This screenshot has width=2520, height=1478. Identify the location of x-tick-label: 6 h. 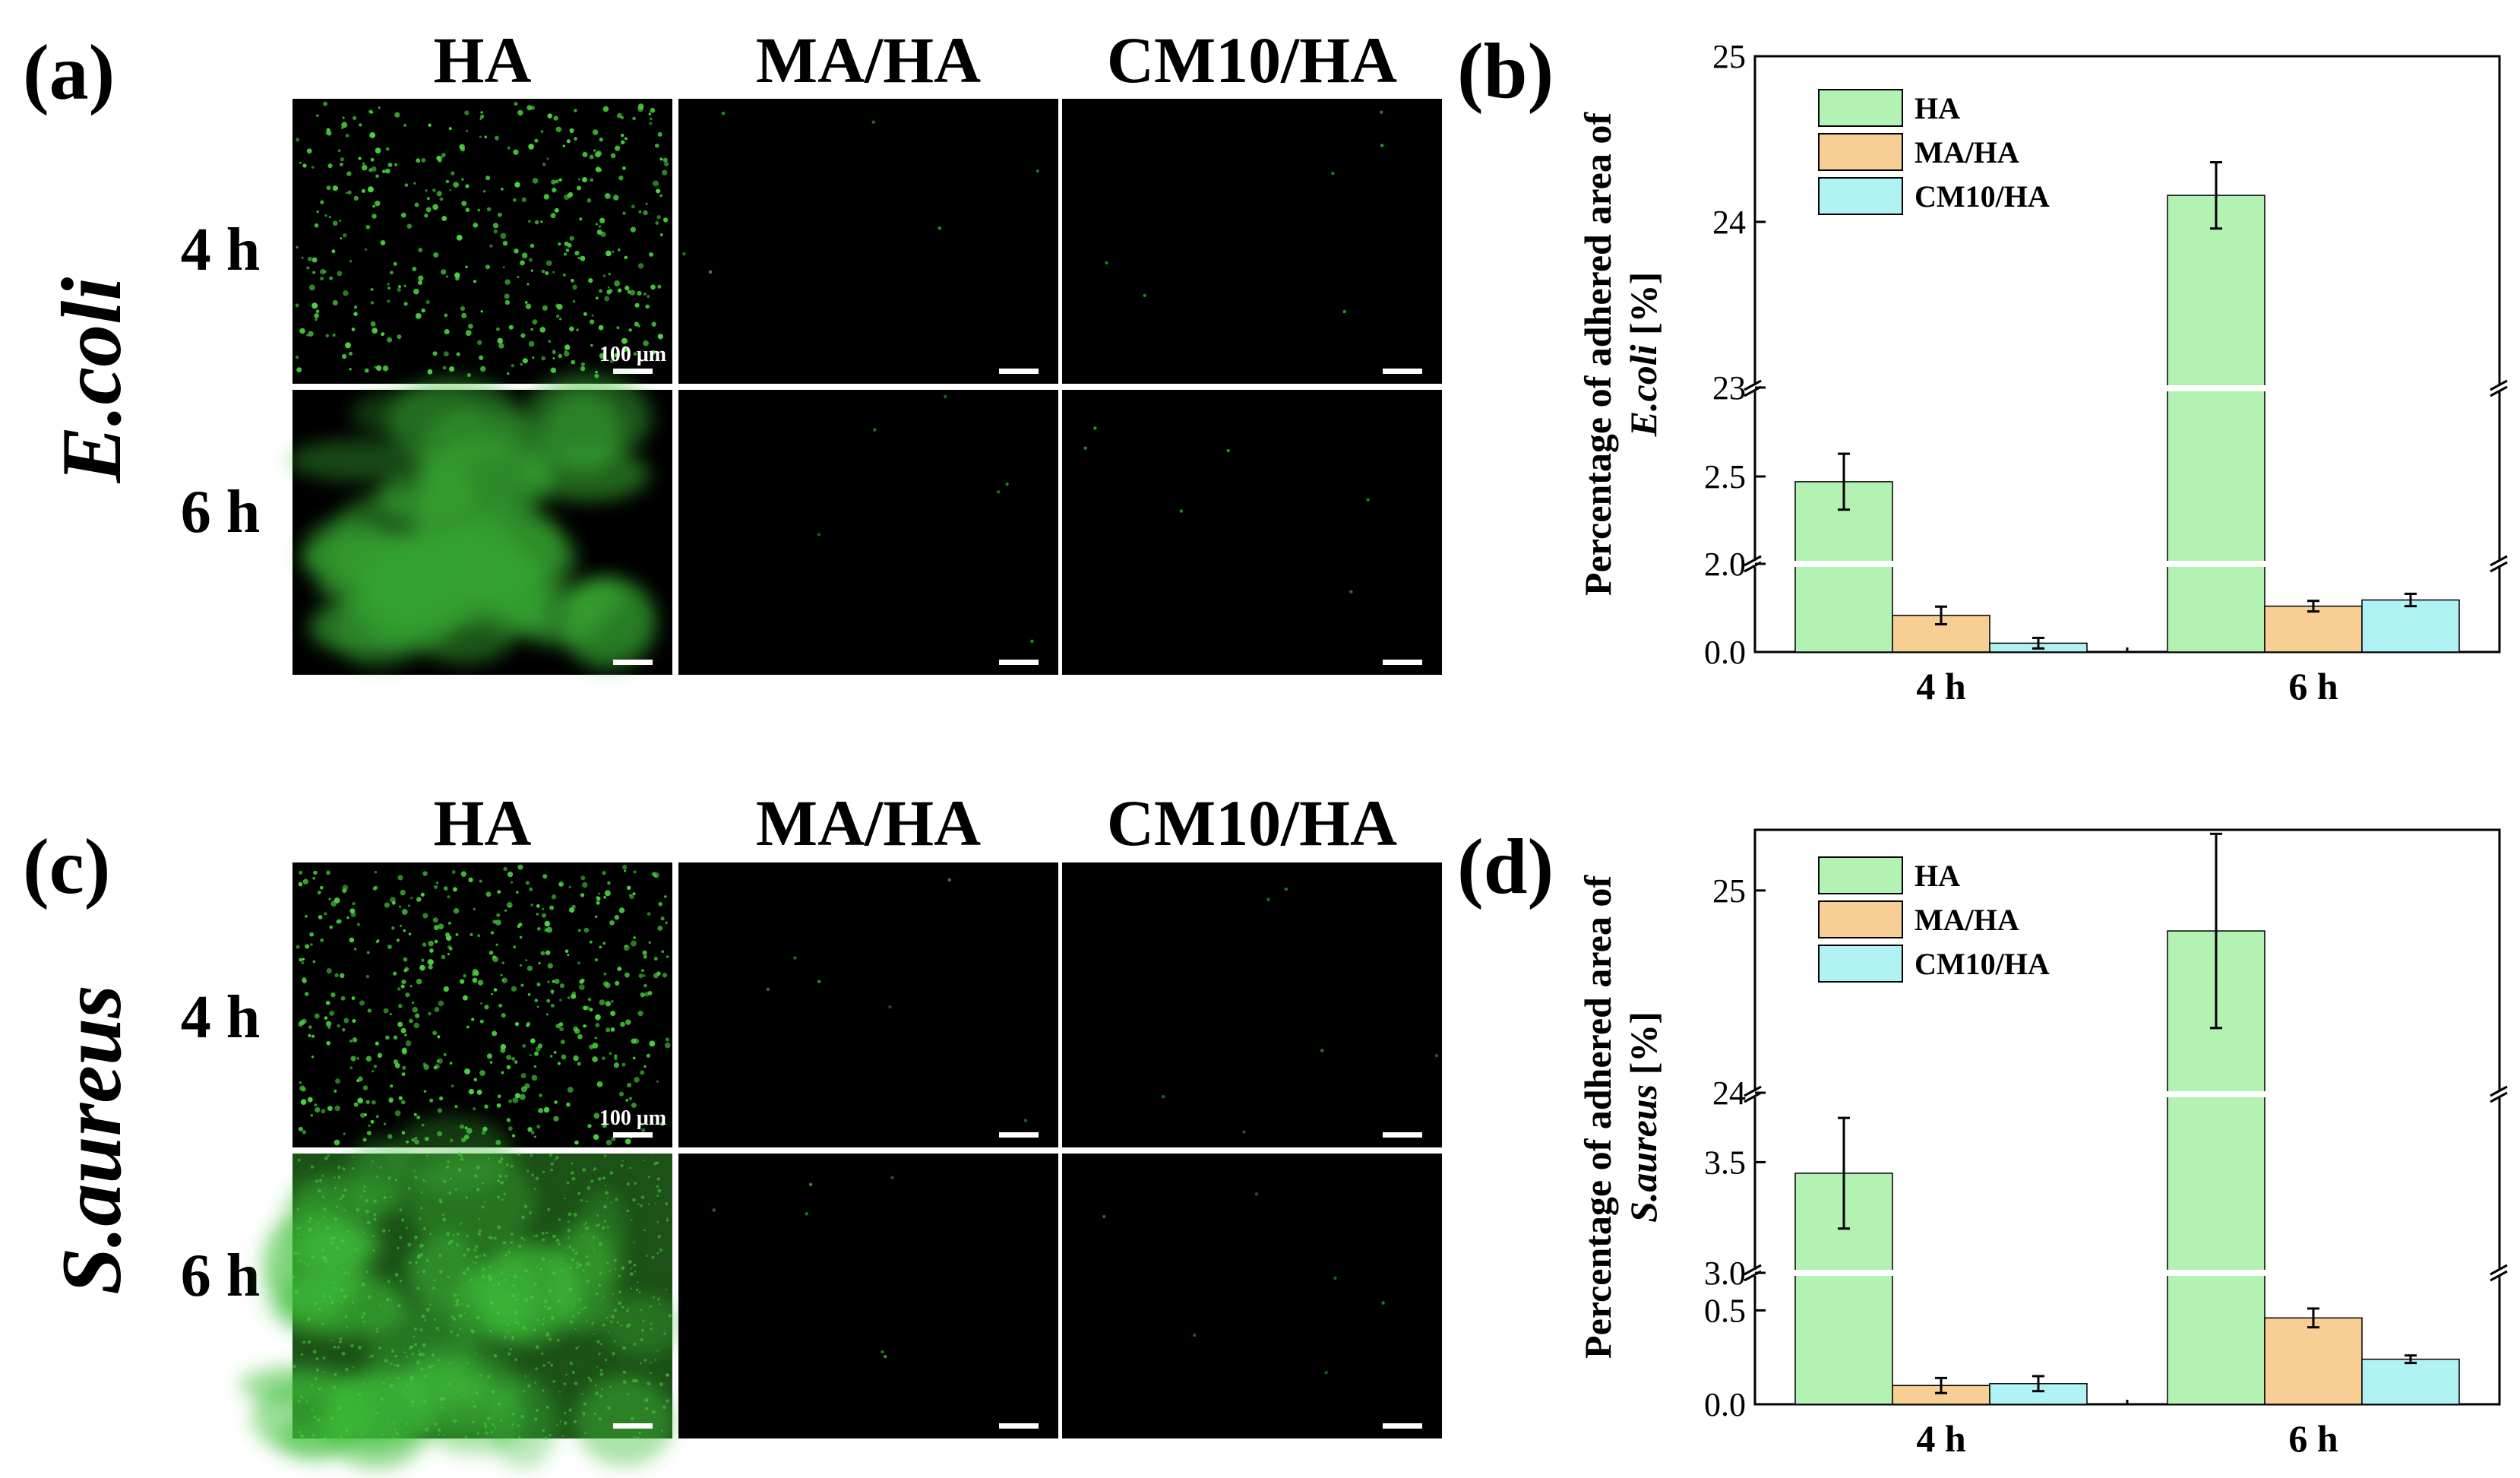
(2313, 686).